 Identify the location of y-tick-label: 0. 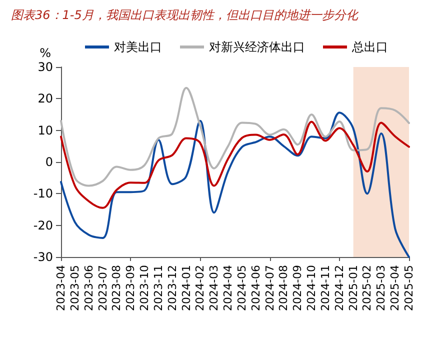
(49, 162).